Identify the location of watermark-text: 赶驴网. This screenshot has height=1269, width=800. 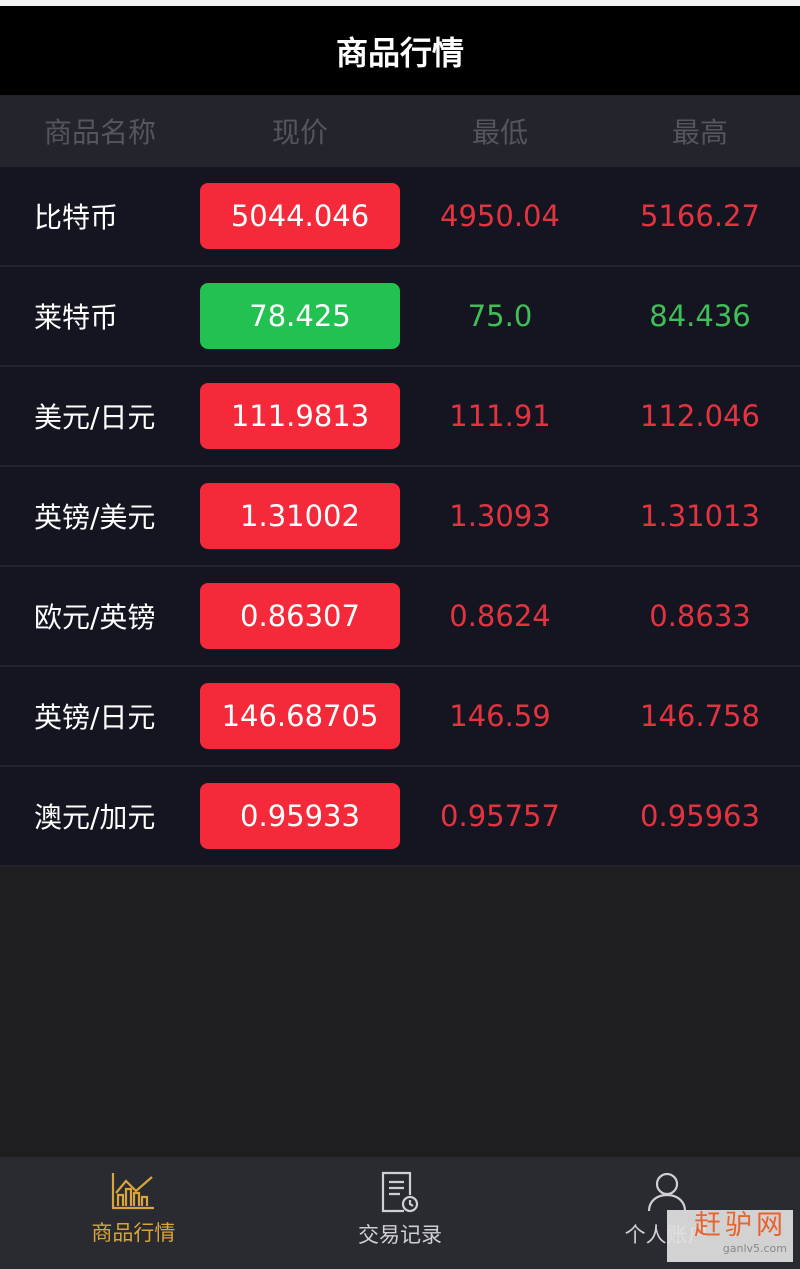
(740, 1225).